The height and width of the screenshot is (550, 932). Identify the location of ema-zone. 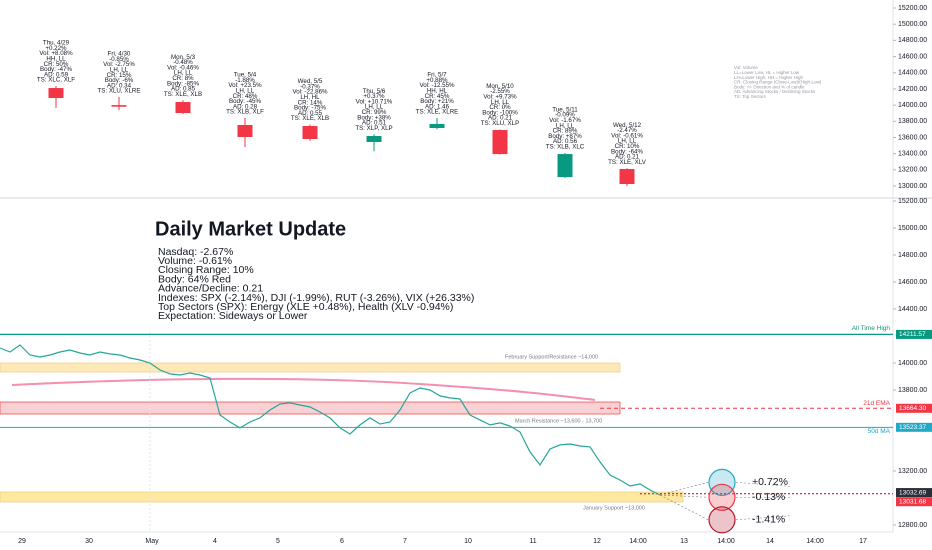
(310, 408).